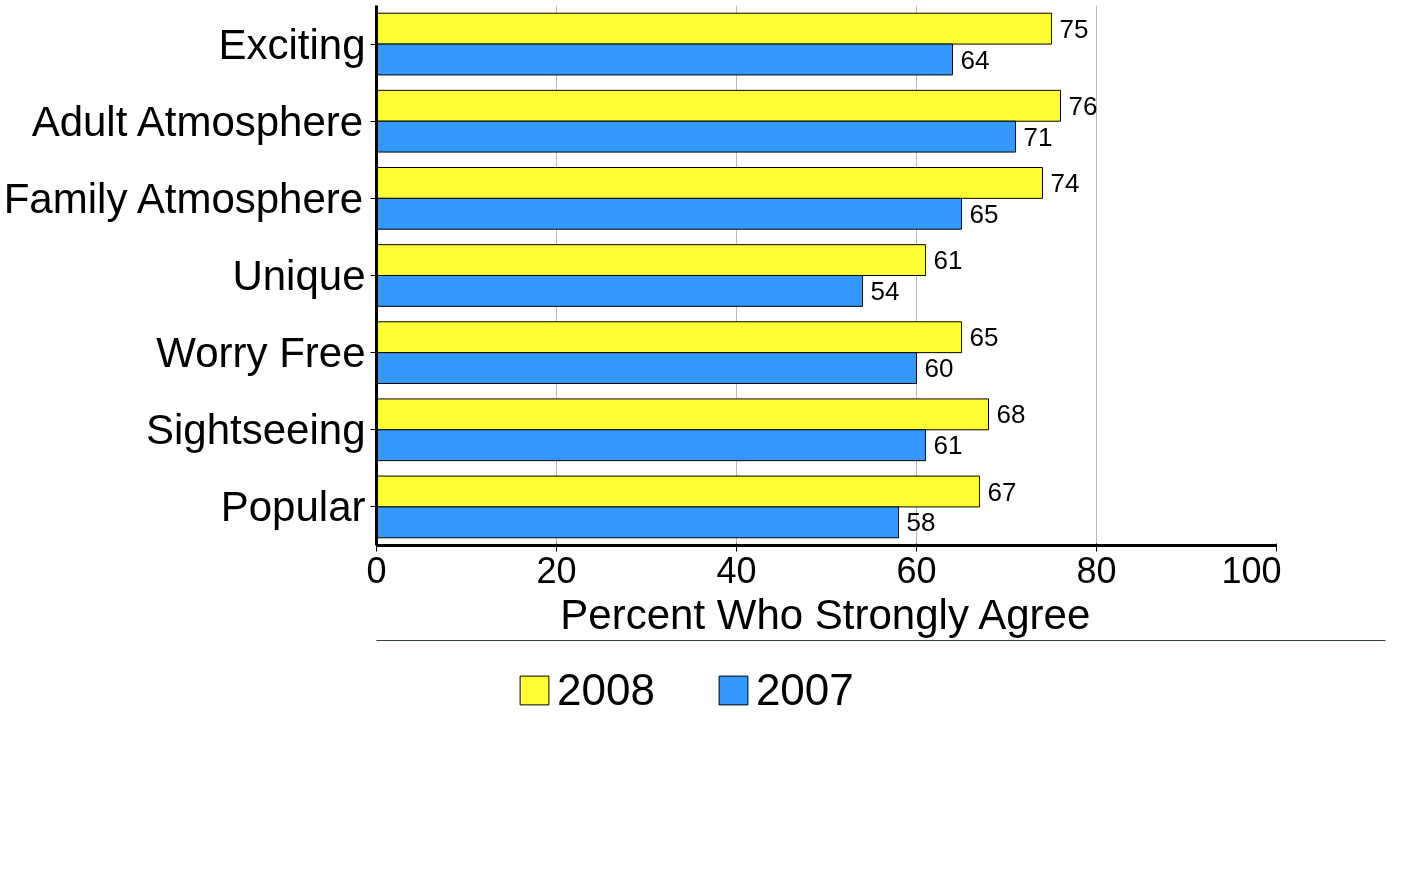 The height and width of the screenshot is (894, 1402). Describe the element at coordinates (183, 198) in the screenshot. I see `y-tick-label: Family Atmosphere` at that location.